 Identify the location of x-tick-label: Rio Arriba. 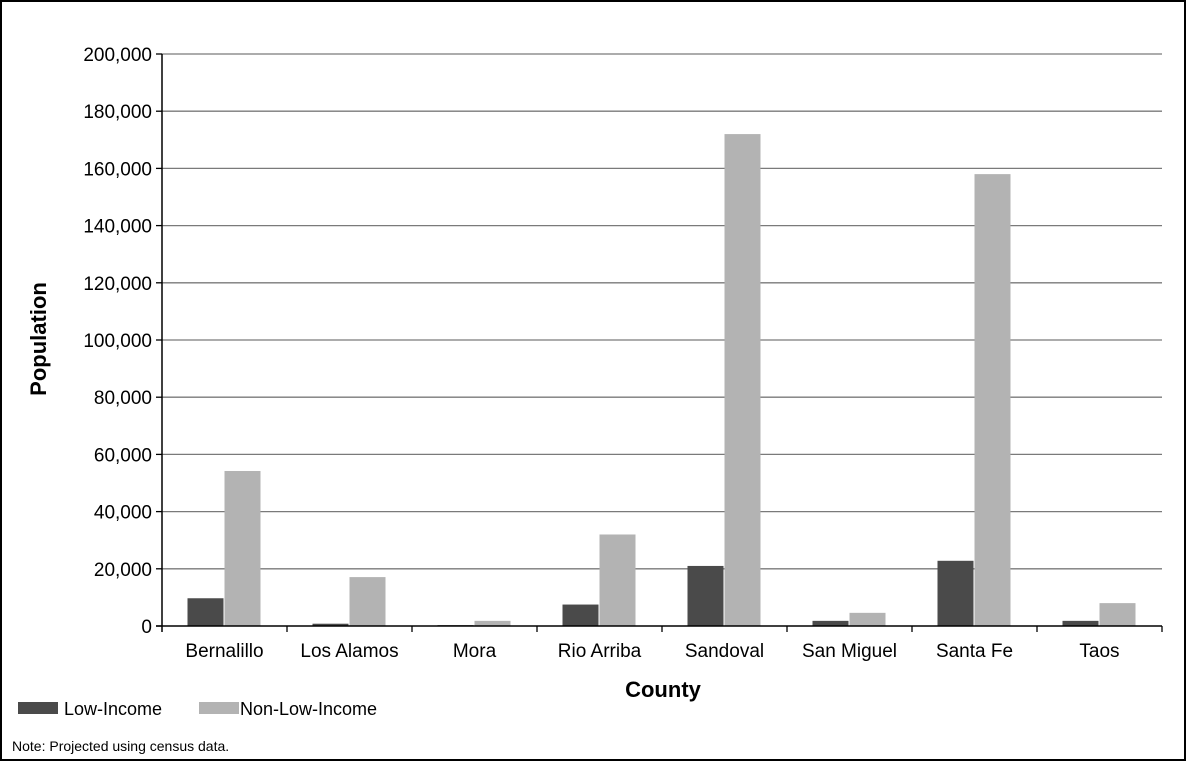
(600, 651).